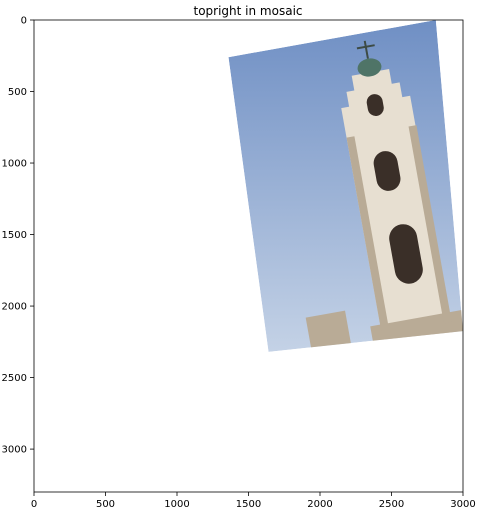 The width and height of the screenshot is (480, 516). Describe the element at coordinates (462, 504) in the screenshot. I see `x-tick-label: 3000` at that location.